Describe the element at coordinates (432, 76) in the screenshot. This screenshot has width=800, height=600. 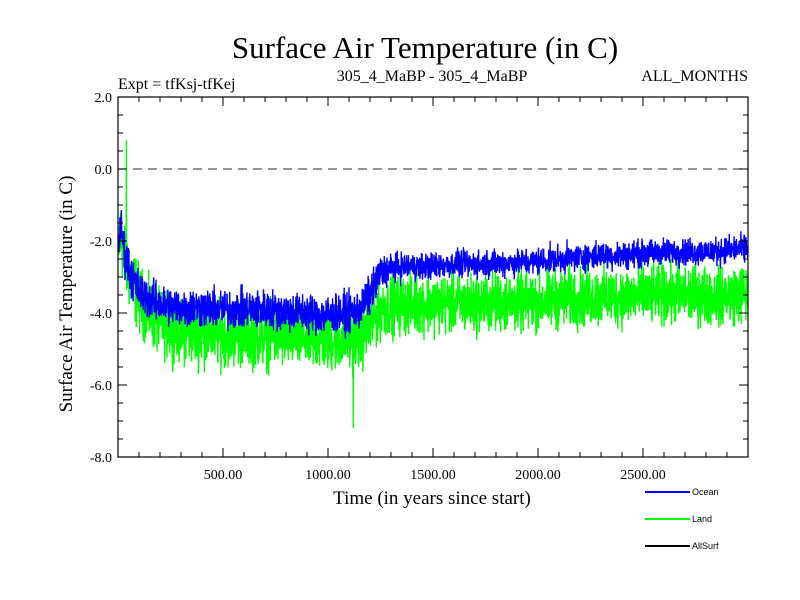
I see `period-label: 305_4_MaBP - 305_4_MaBP` at that location.